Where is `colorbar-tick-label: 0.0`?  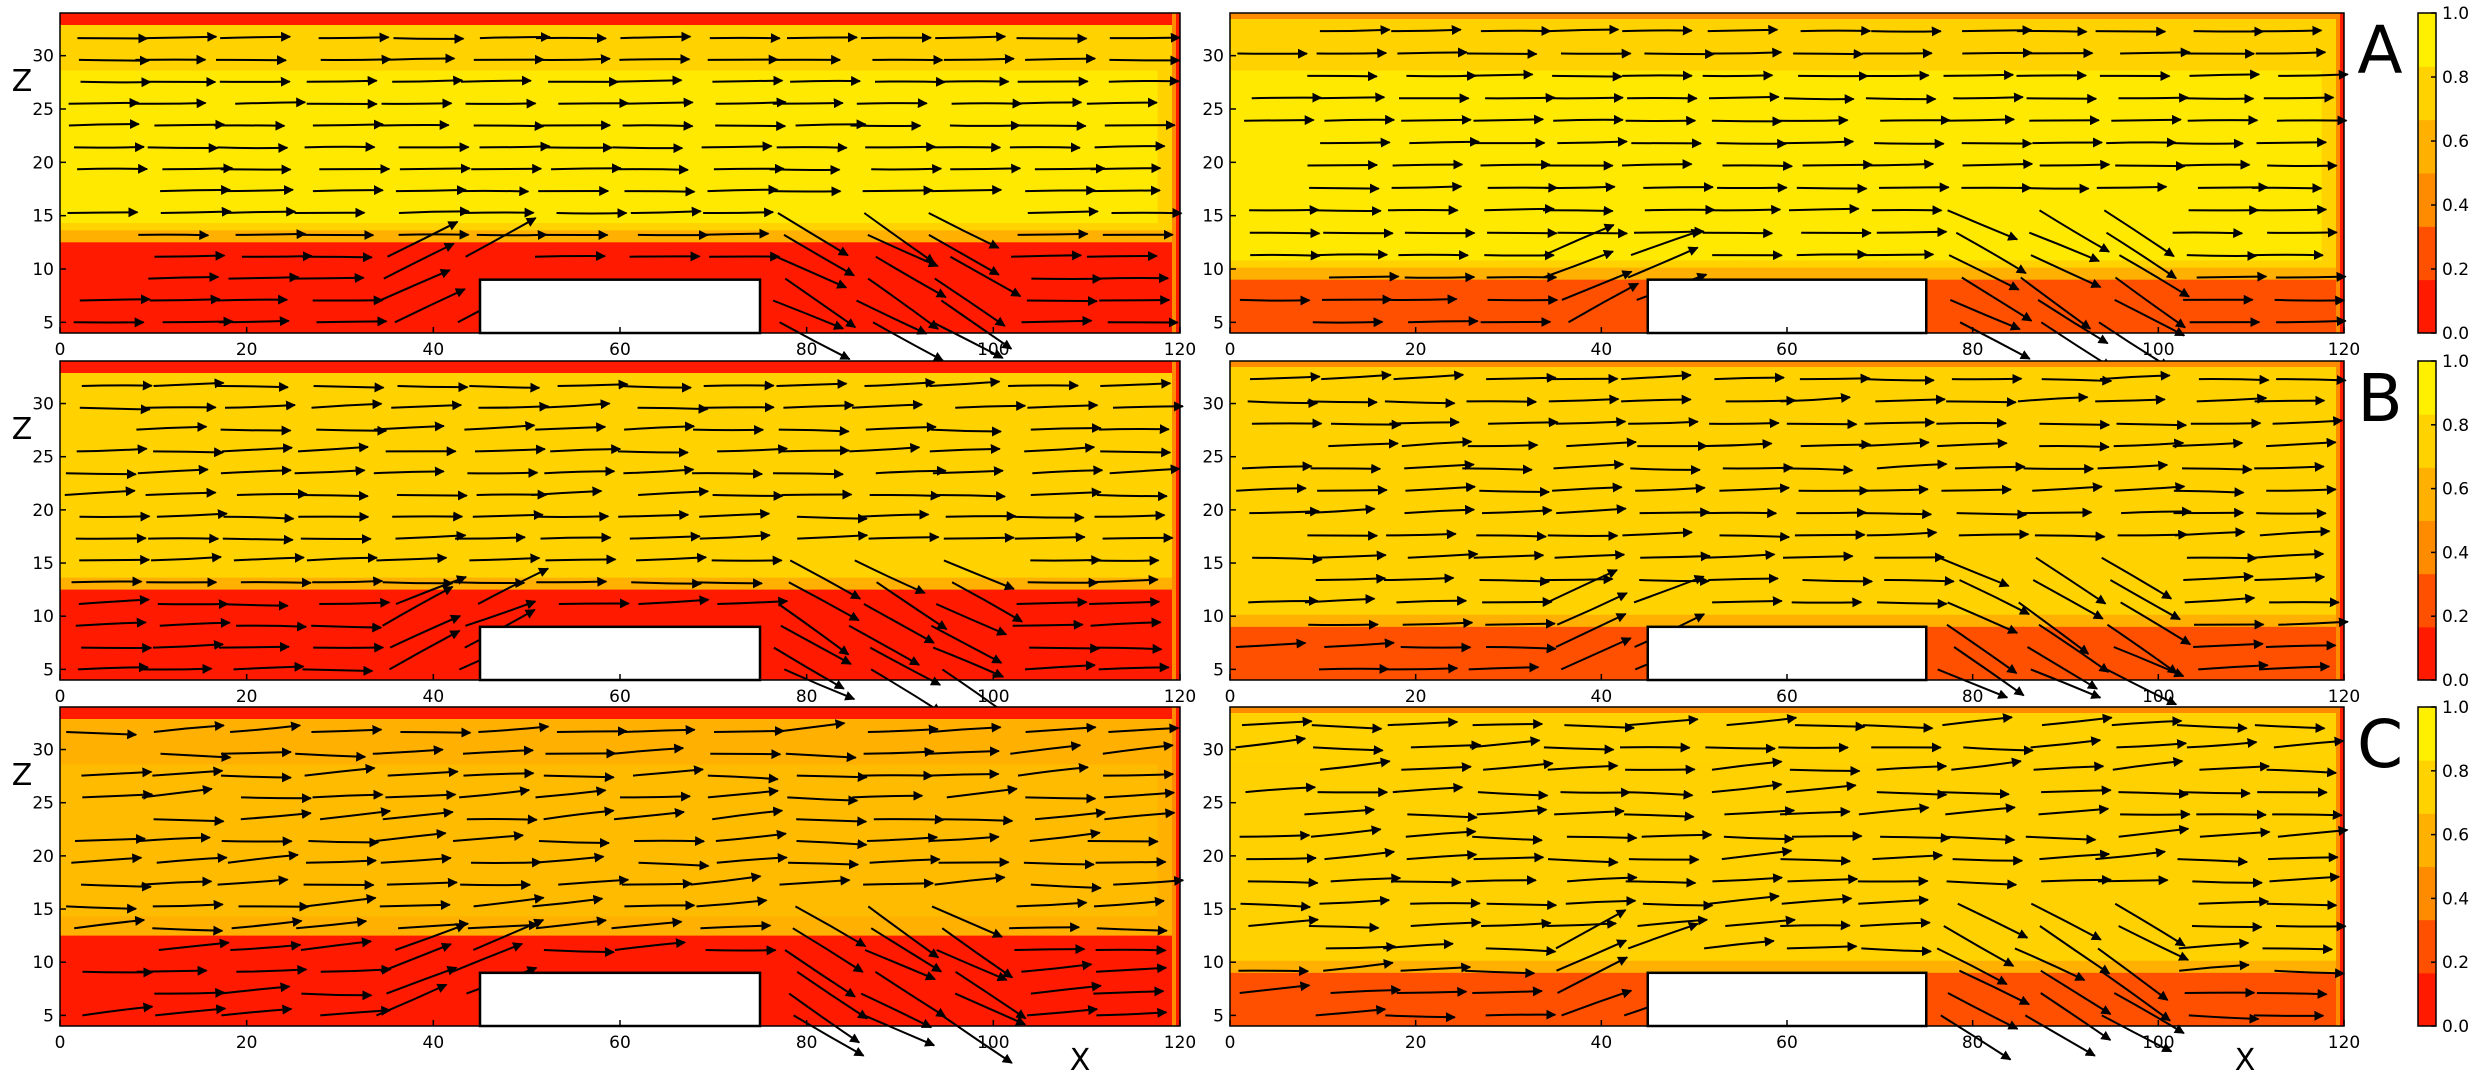 colorbar-tick-label: 0.0 is located at coordinates (2455, 1027).